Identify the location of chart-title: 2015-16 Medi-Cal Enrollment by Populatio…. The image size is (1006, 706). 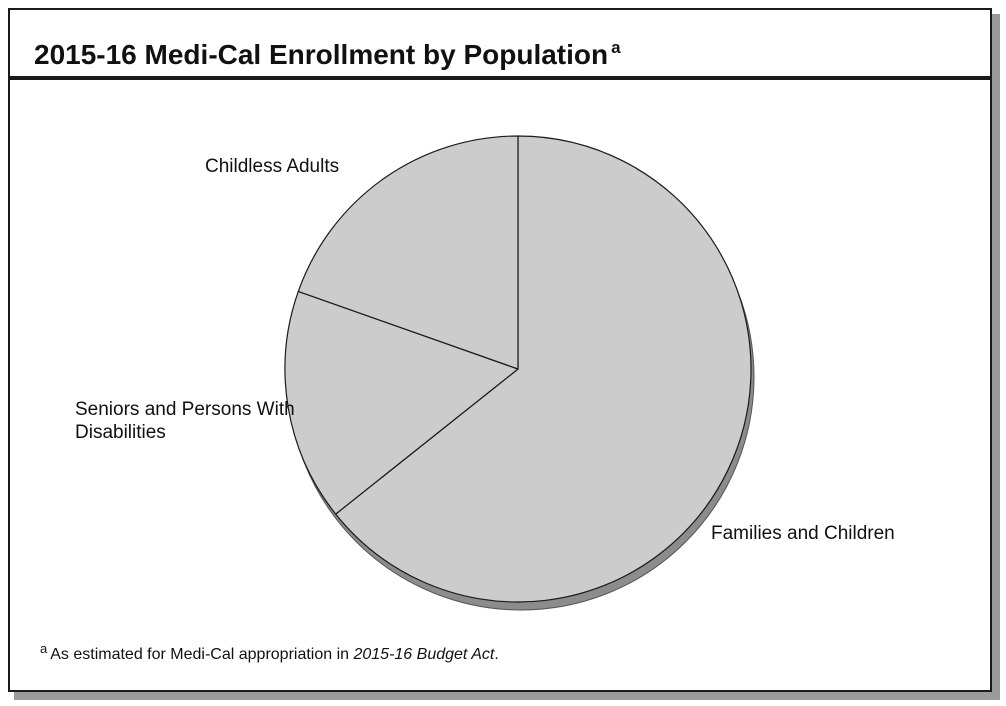
(327, 54).